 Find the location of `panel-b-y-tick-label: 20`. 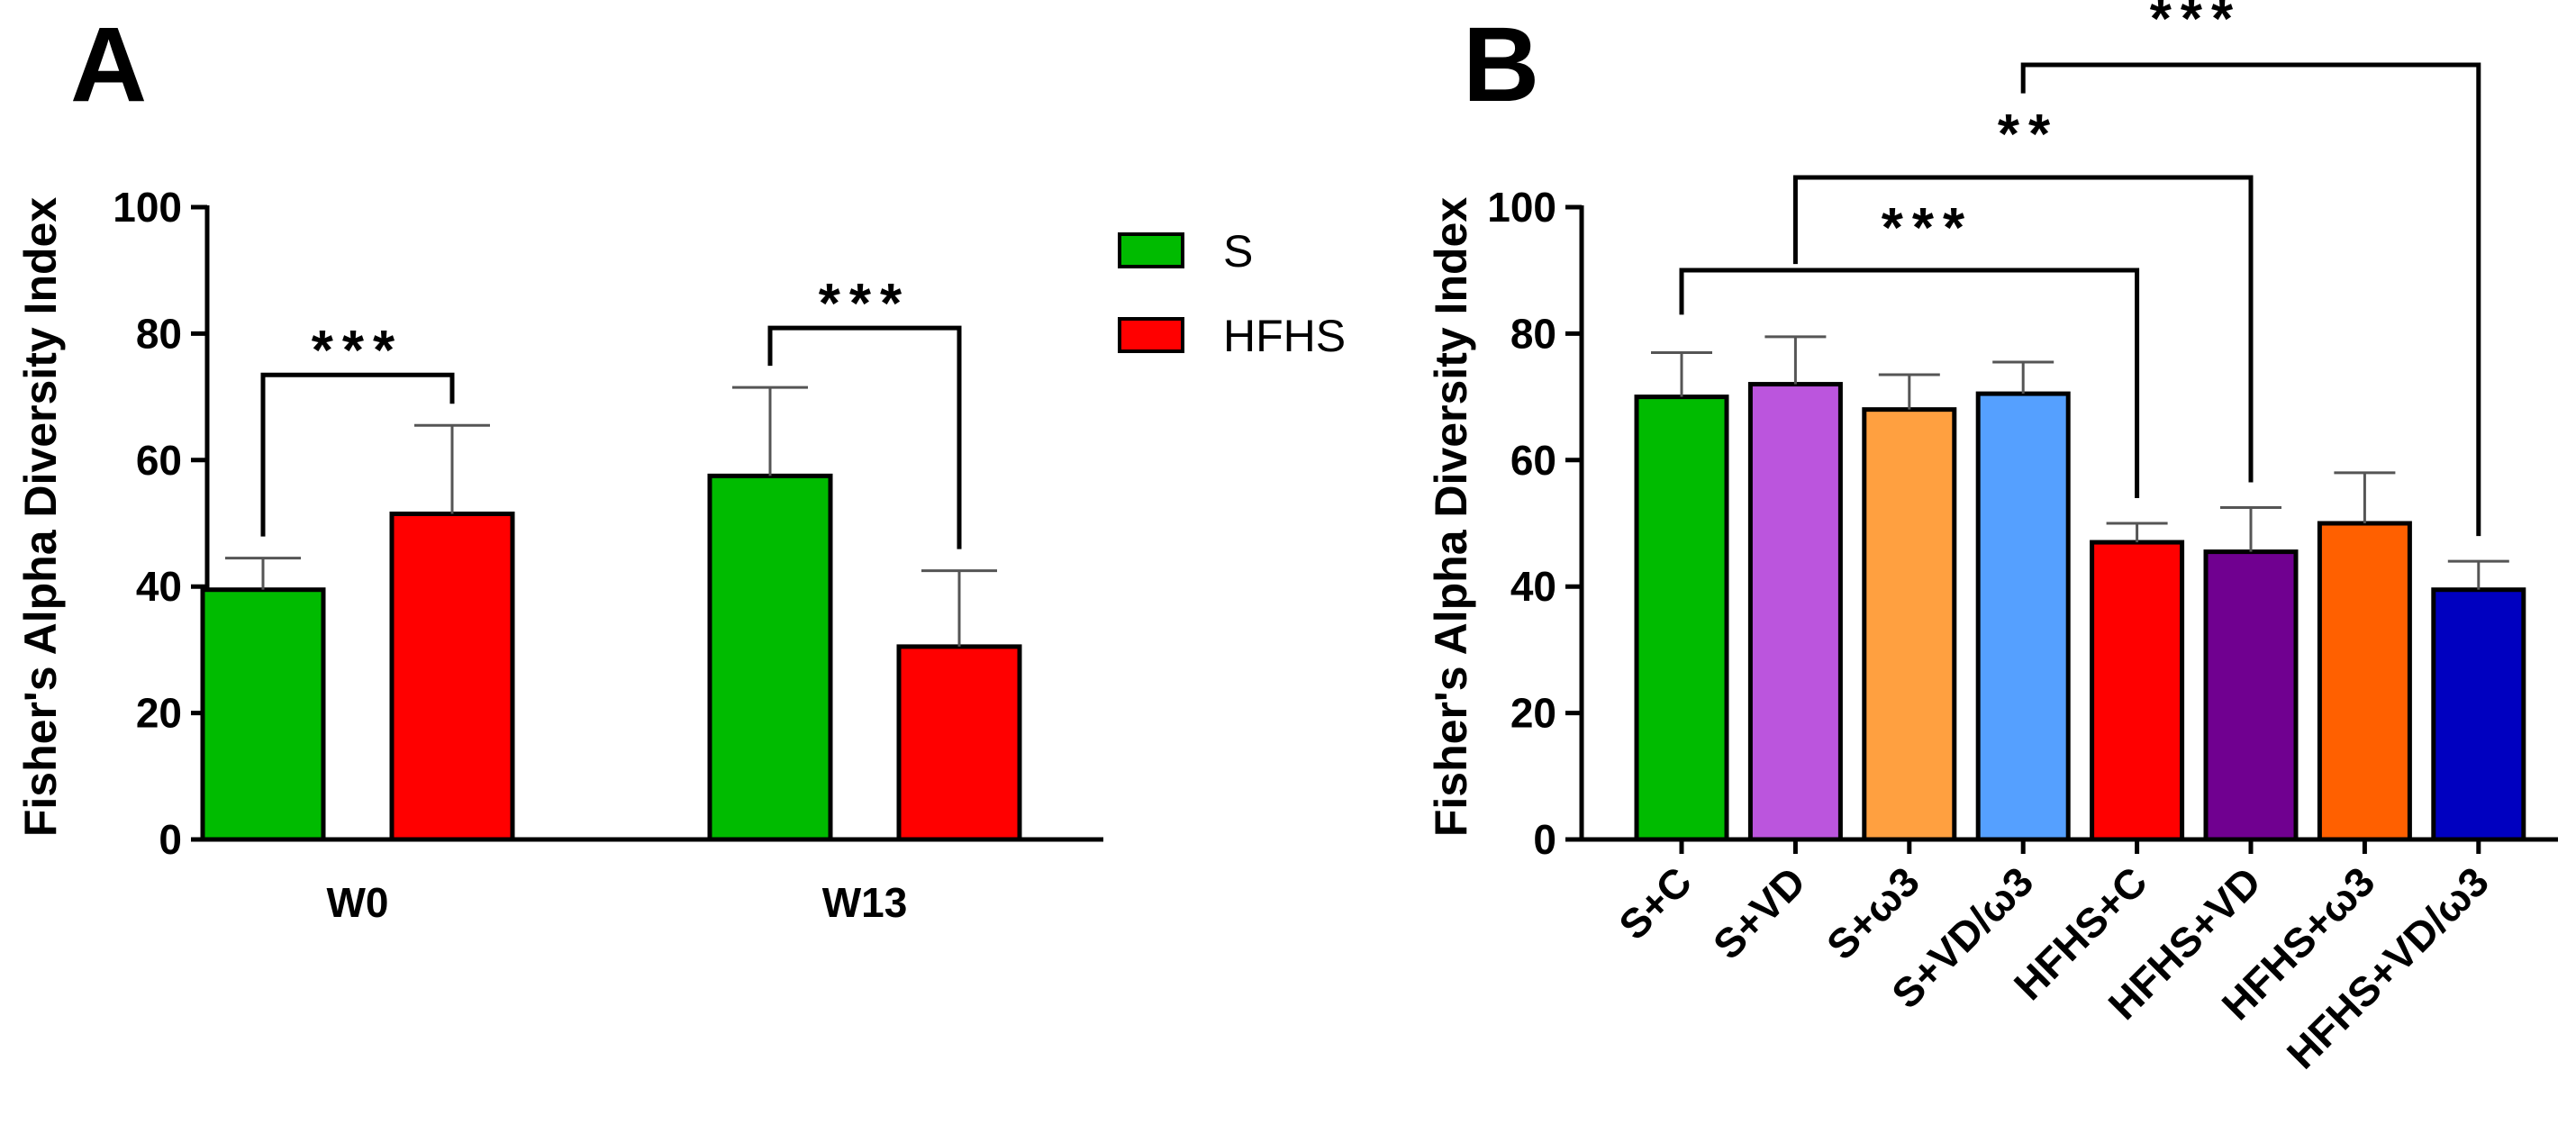

panel-b-y-tick-label: 20 is located at coordinates (1533, 713).